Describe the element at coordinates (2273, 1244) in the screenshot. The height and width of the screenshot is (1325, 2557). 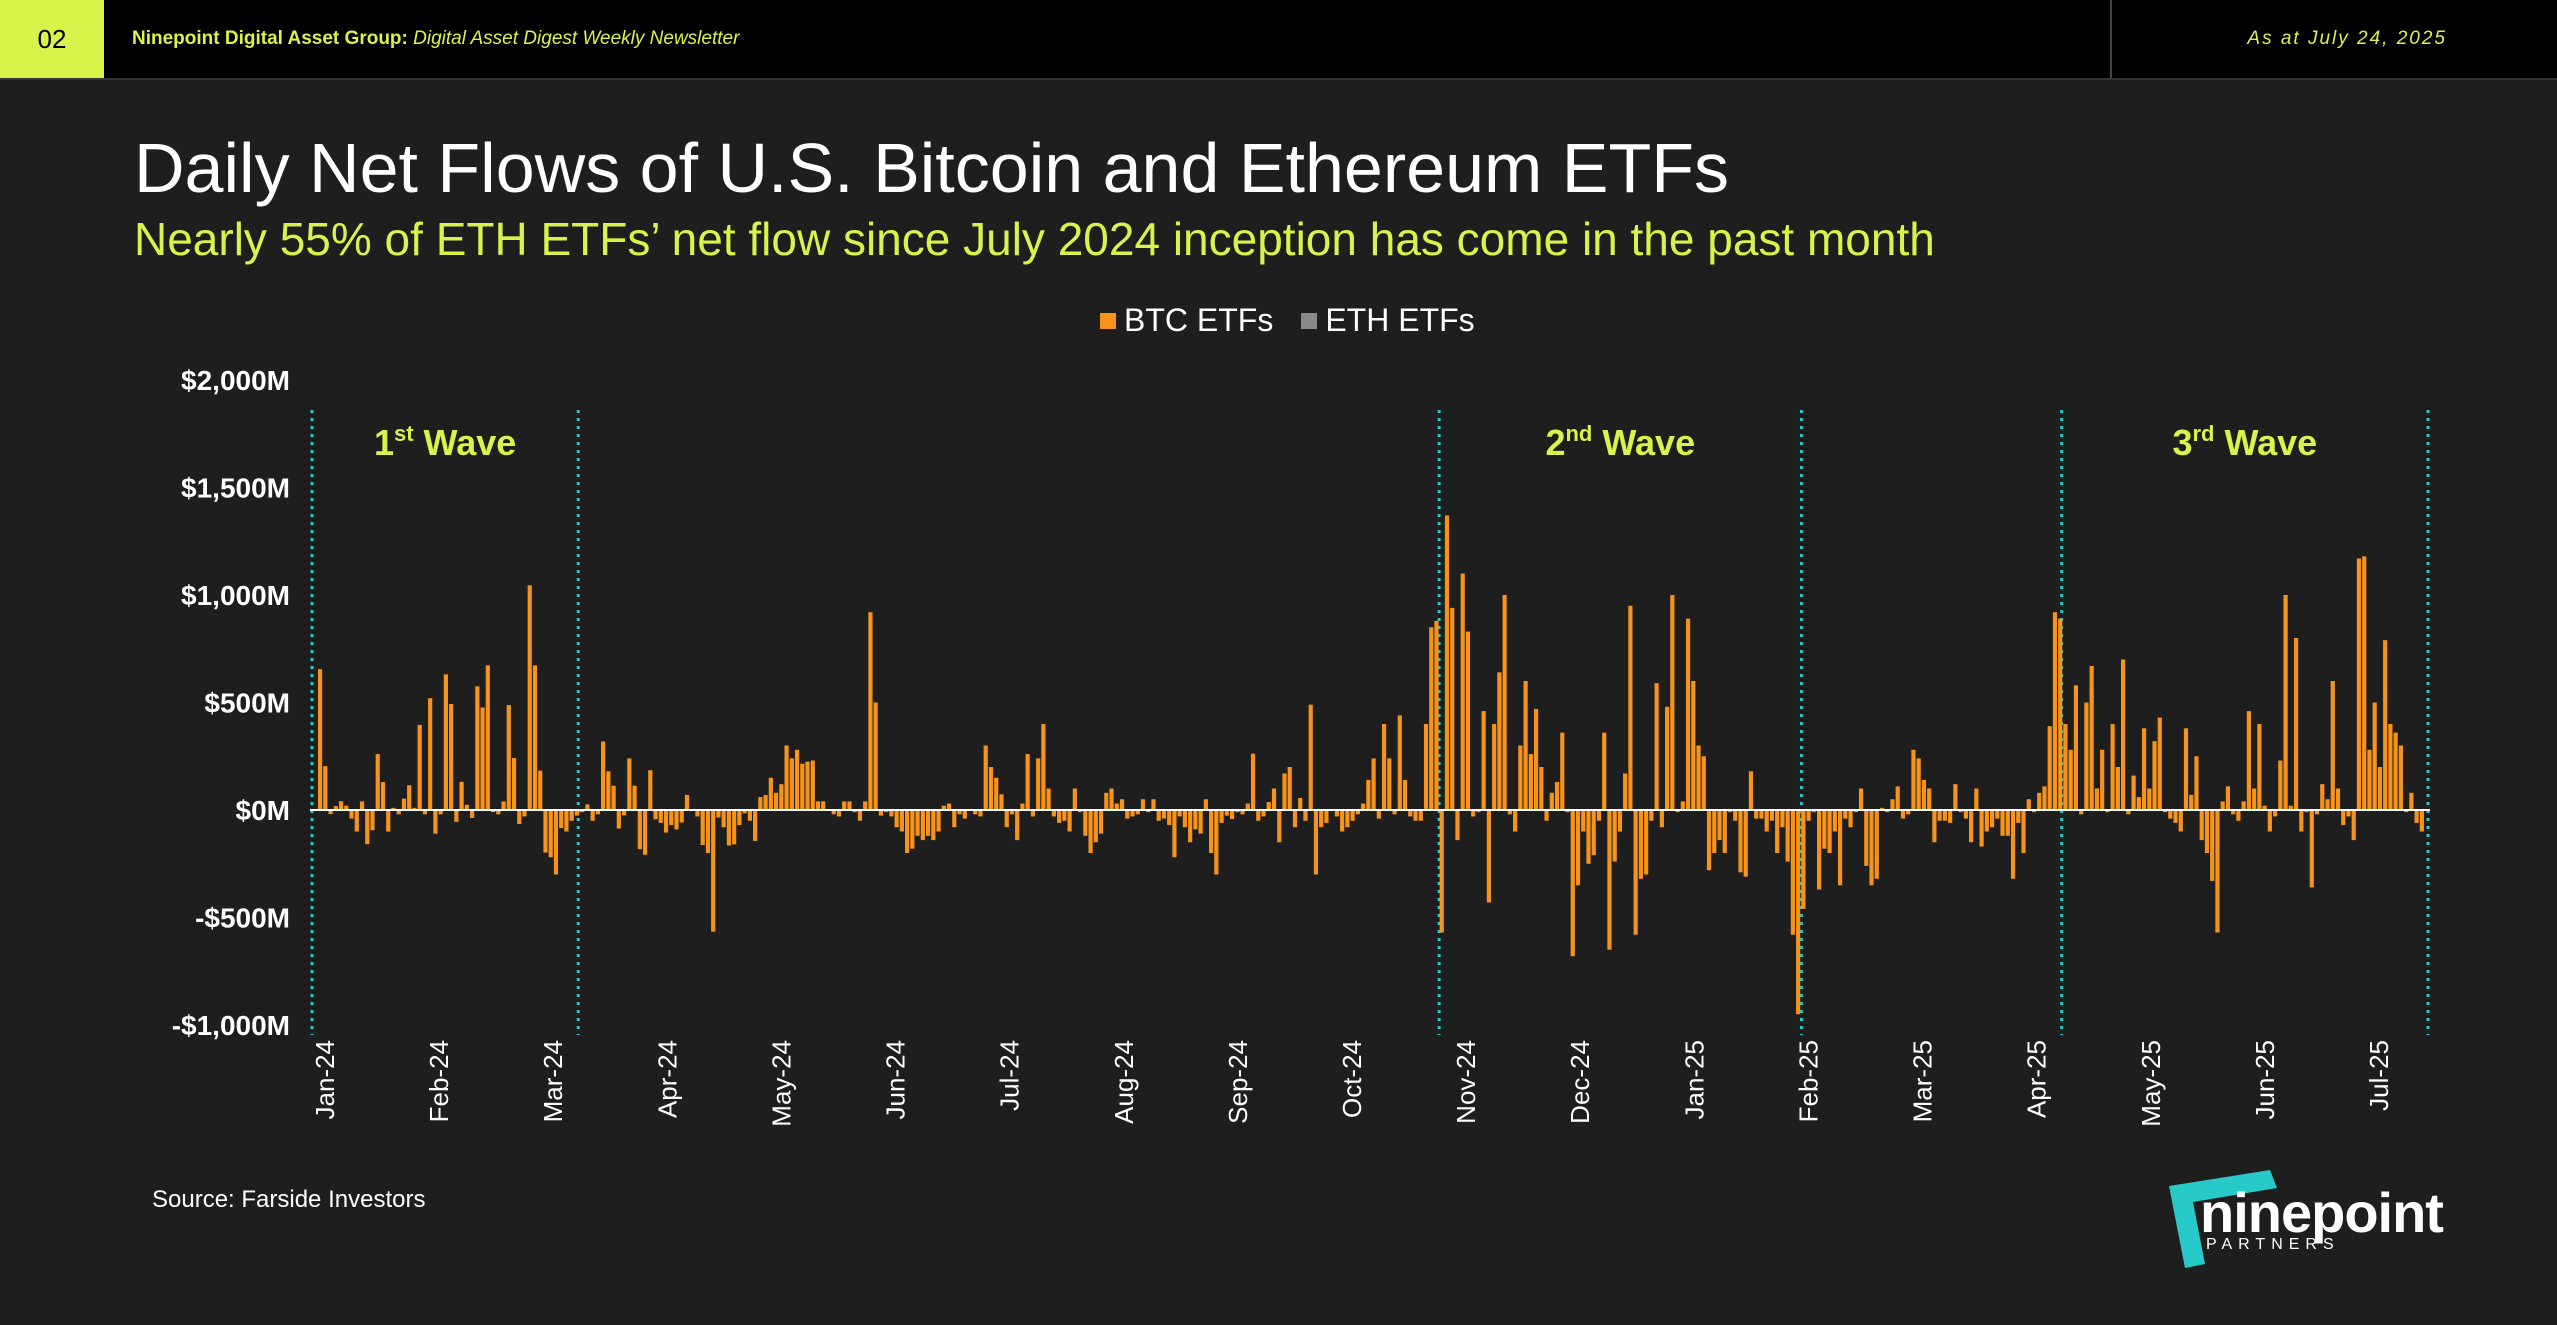
I see `logo-subtitle: PARTNERS` at that location.